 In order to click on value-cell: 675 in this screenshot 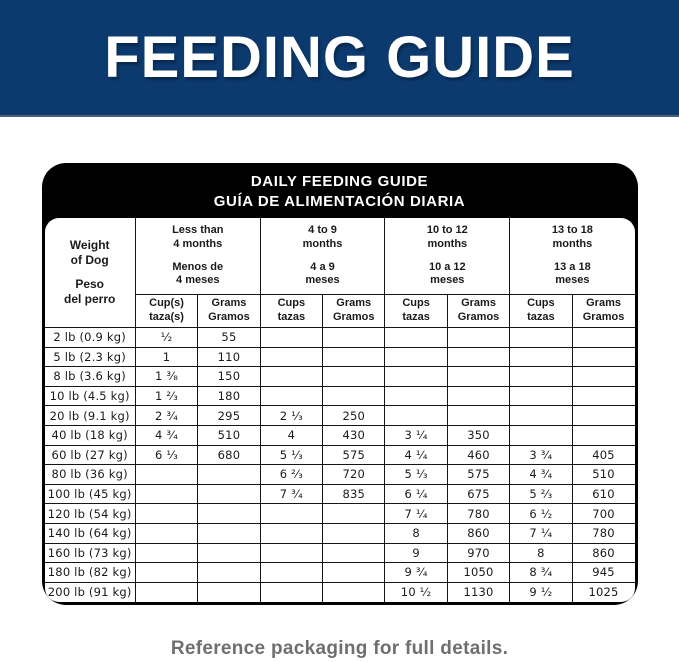, I will do `click(478, 494)`.